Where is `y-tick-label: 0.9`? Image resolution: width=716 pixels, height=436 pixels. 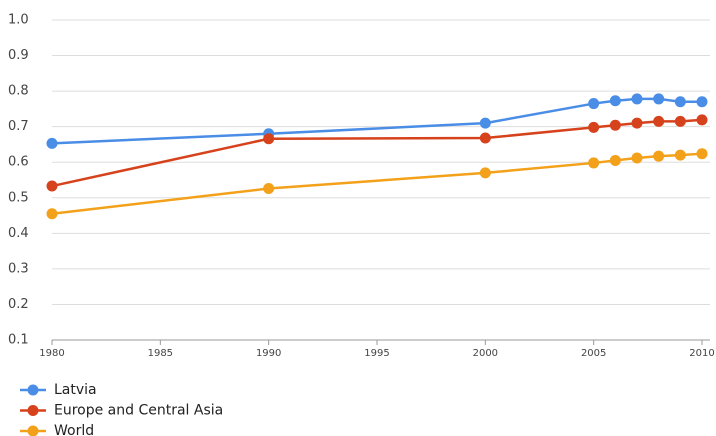 y-tick-label: 0.9 is located at coordinates (18, 55).